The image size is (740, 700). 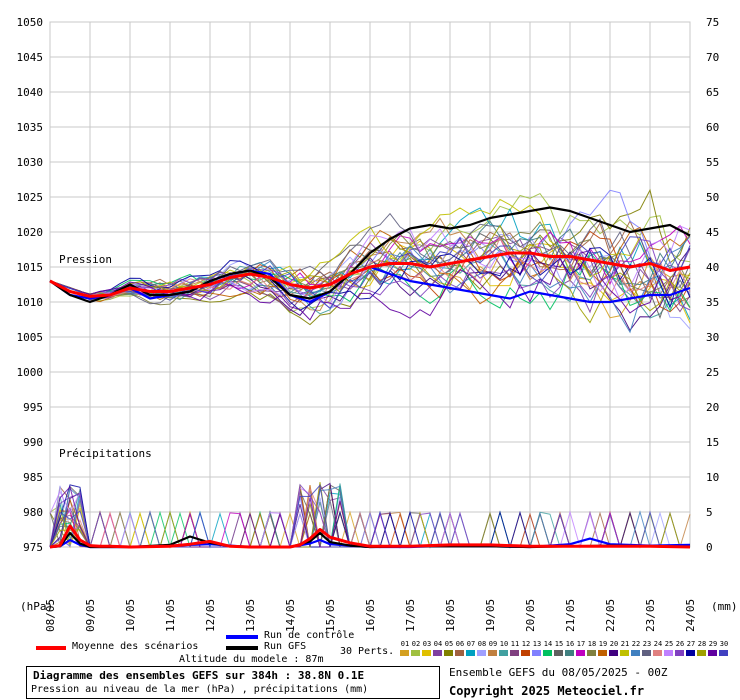 What do you see at coordinates (547, 691) in the screenshot?
I see `copyright-label: Copyright 2025 Meteociel.fr` at bounding box center [547, 691].